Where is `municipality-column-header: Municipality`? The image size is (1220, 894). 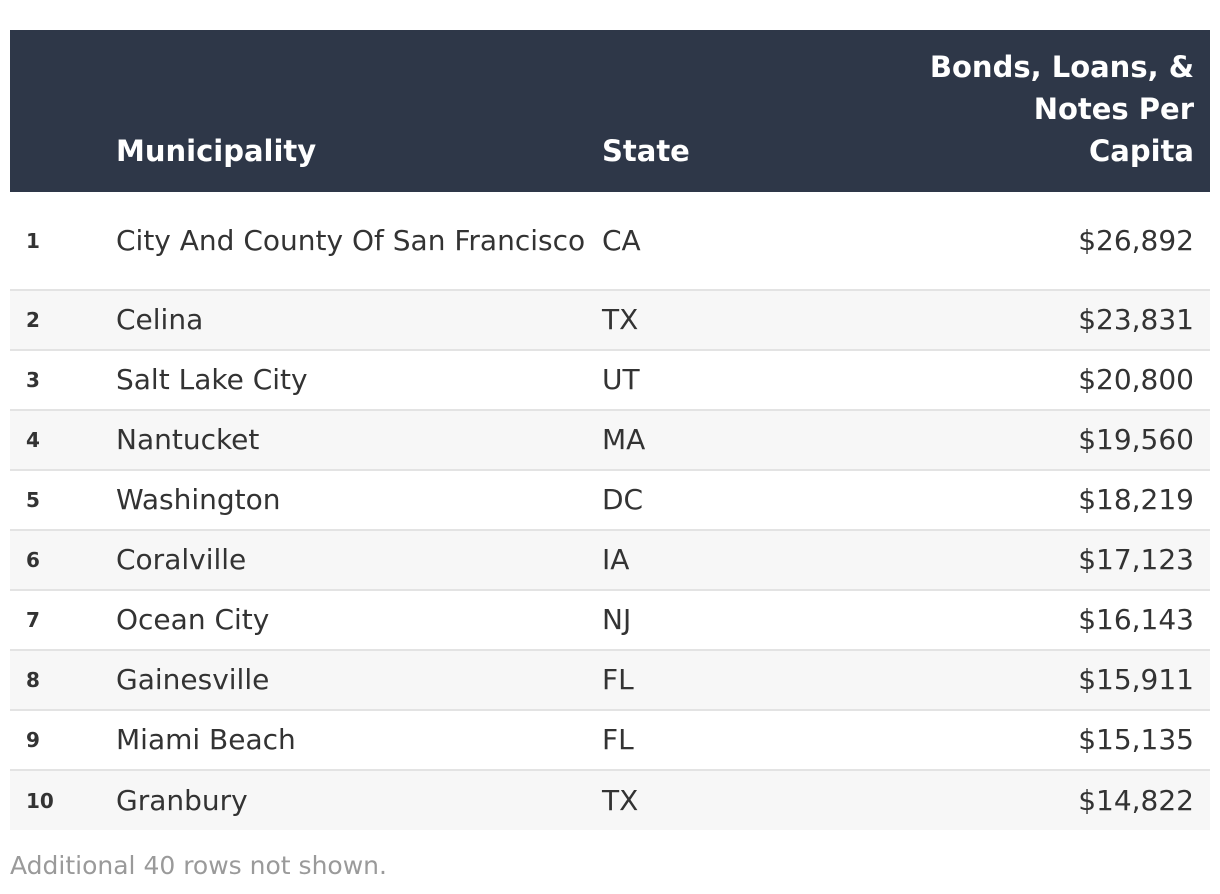 municipality-column-header: Municipality is located at coordinates (359, 111).